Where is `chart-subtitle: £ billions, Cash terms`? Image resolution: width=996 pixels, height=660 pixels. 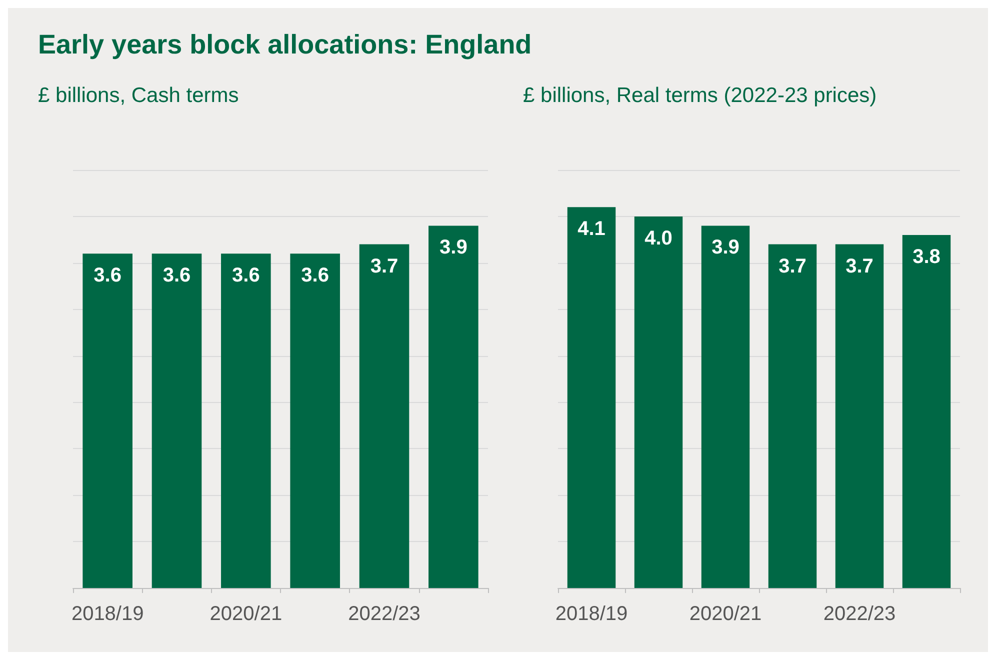 chart-subtitle: £ billions, Cash terms is located at coordinates (138, 95).